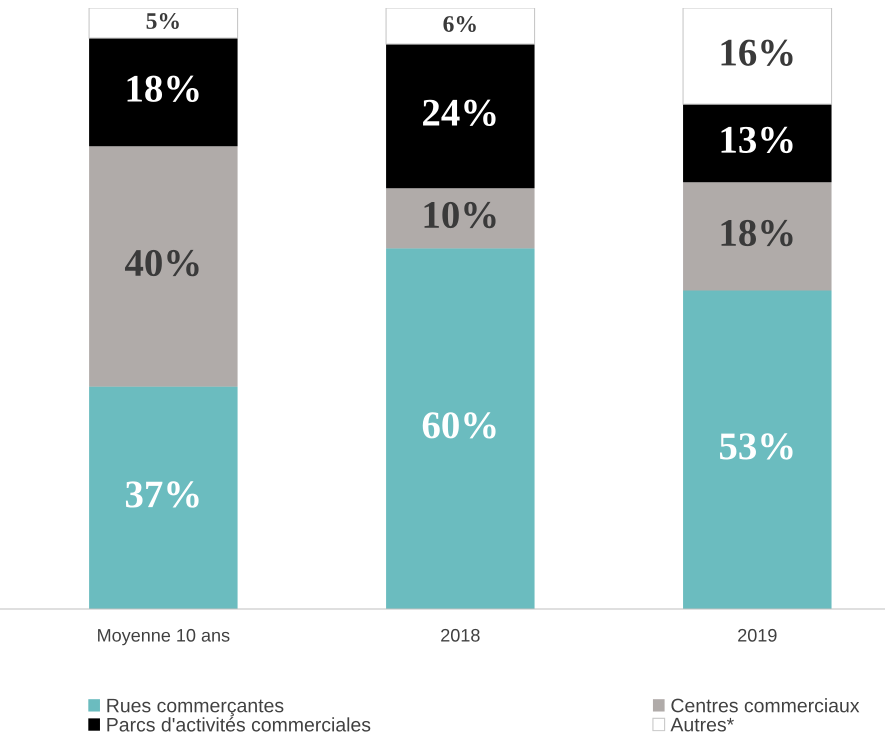 This screenshot has width=885, height=744. I want to click on data-label: 53%, so click(756, 446).